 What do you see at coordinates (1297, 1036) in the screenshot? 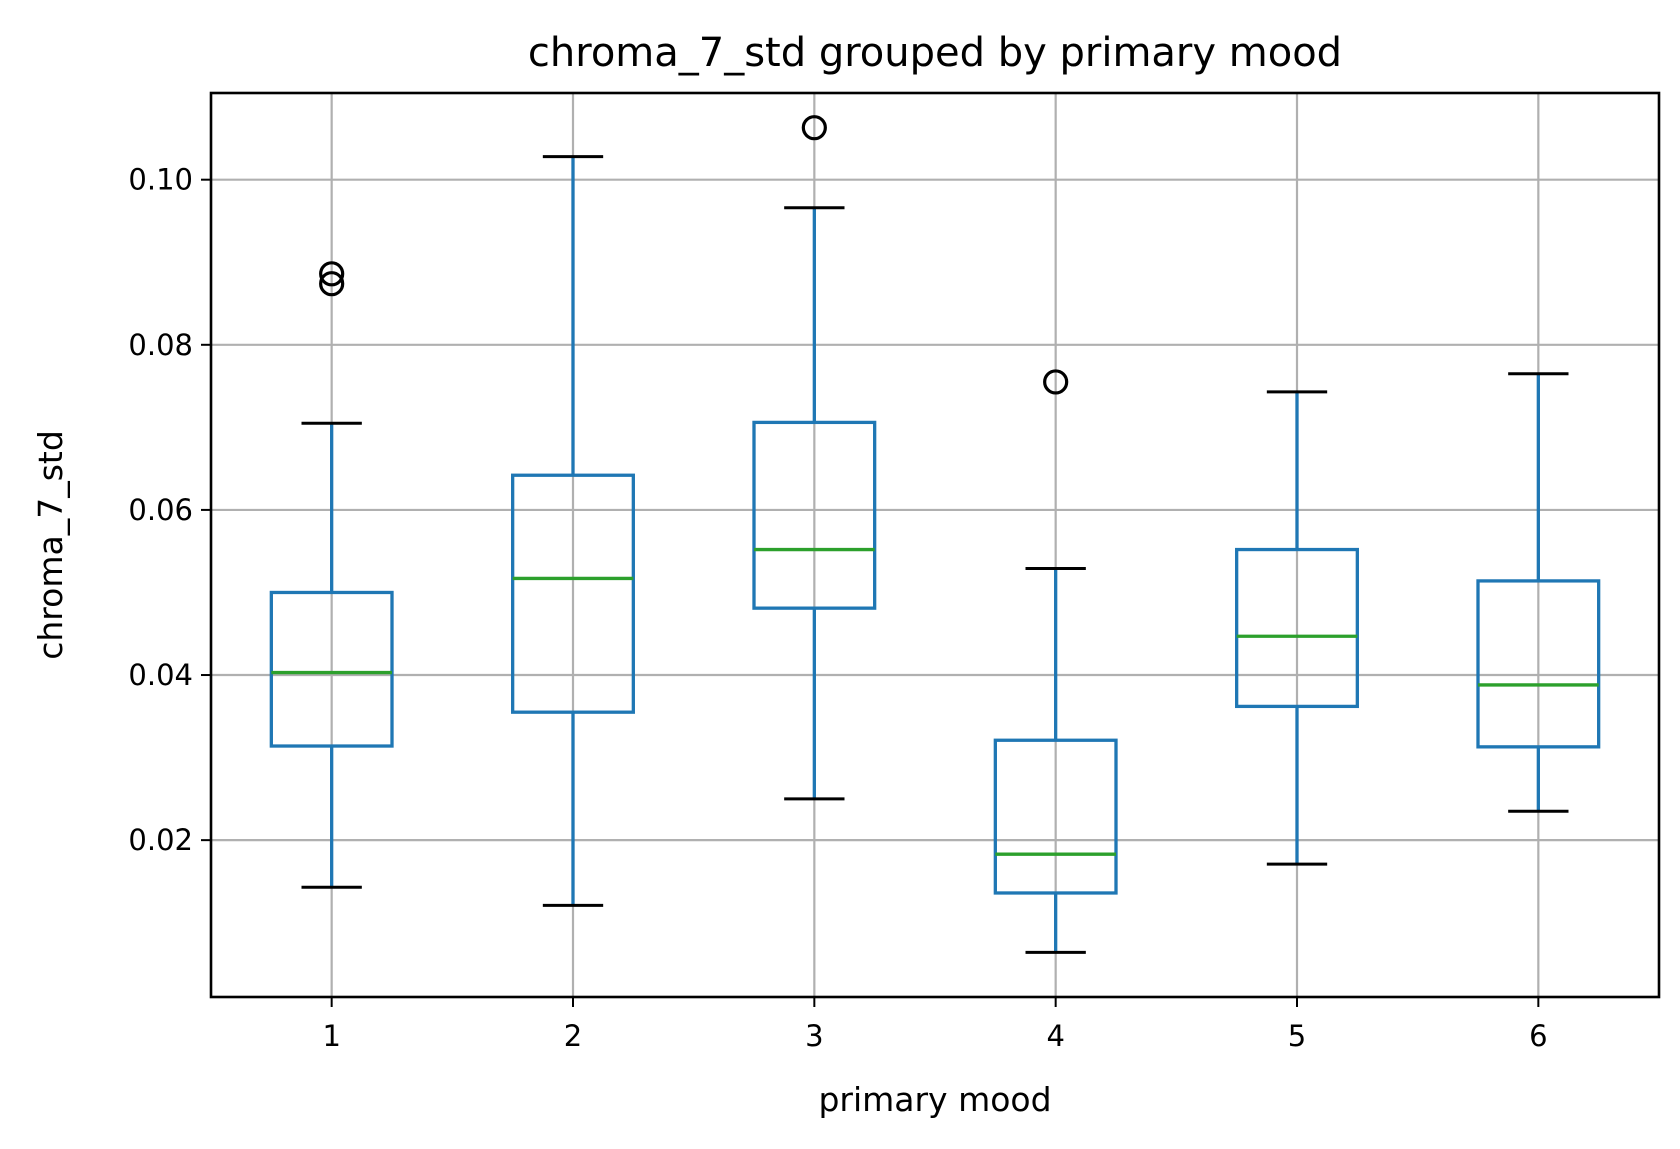
I see `x-tick-label: 5` at bounding box center [1297, 1036].